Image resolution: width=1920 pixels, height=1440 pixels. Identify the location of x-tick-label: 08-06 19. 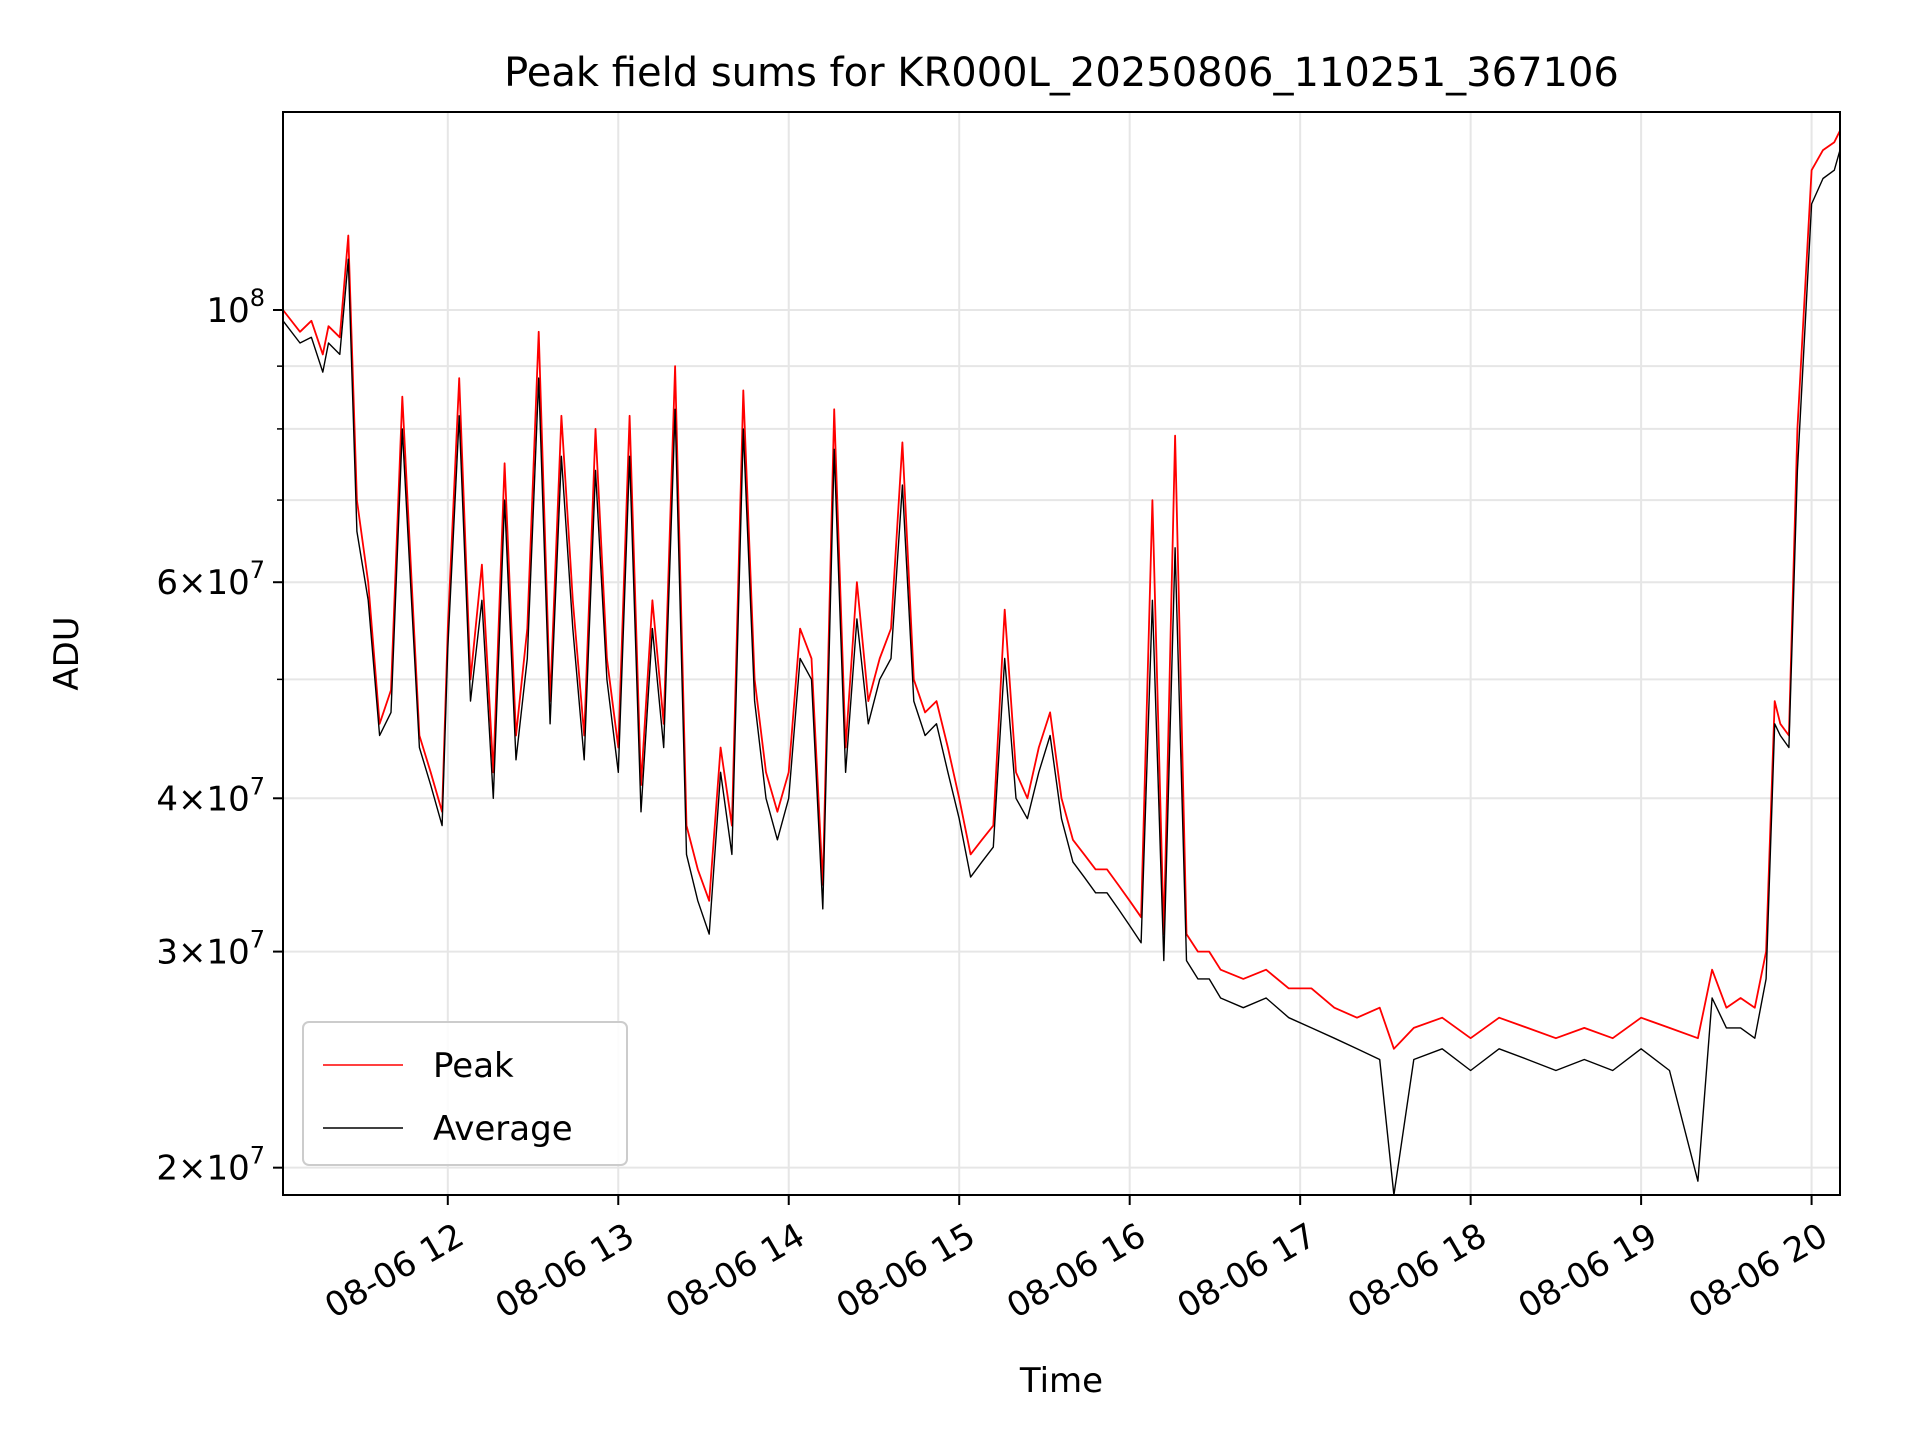
(1588, 1271).